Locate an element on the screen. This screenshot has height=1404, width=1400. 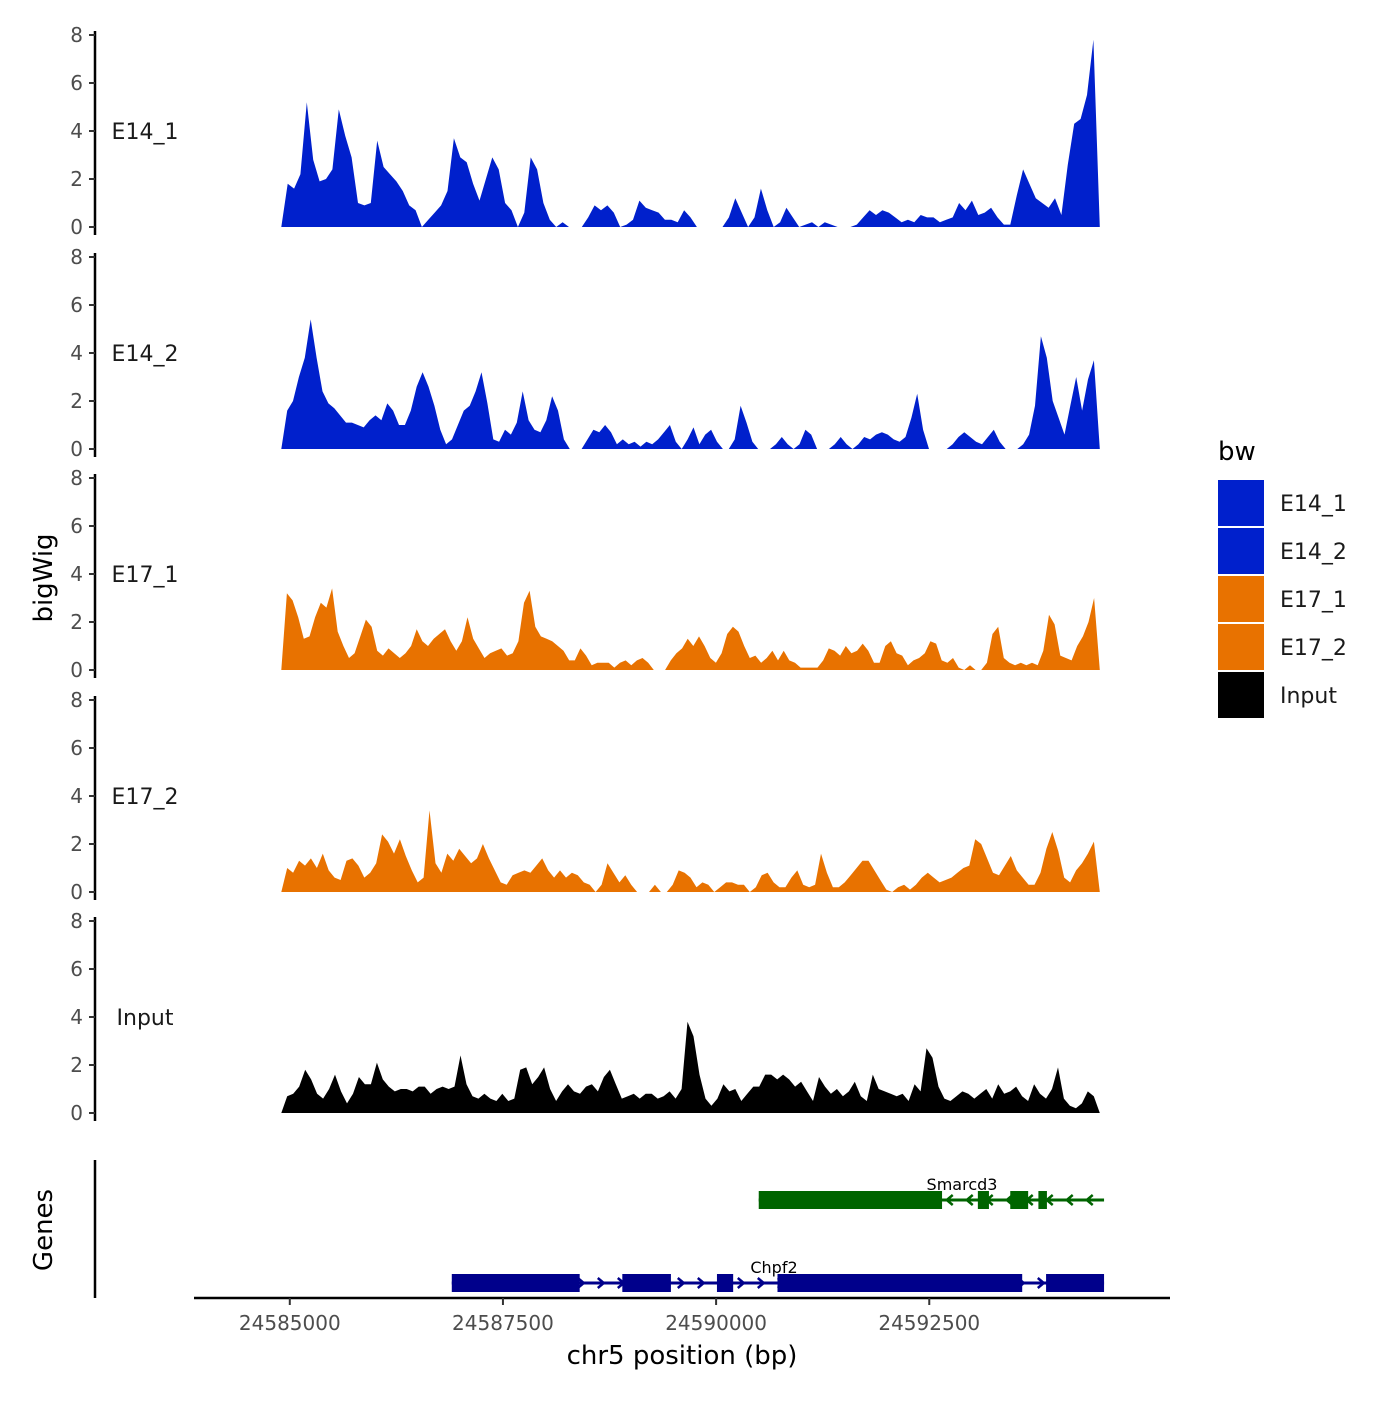
gene-label: Chpf2 is located at coordinates (773, 1267).